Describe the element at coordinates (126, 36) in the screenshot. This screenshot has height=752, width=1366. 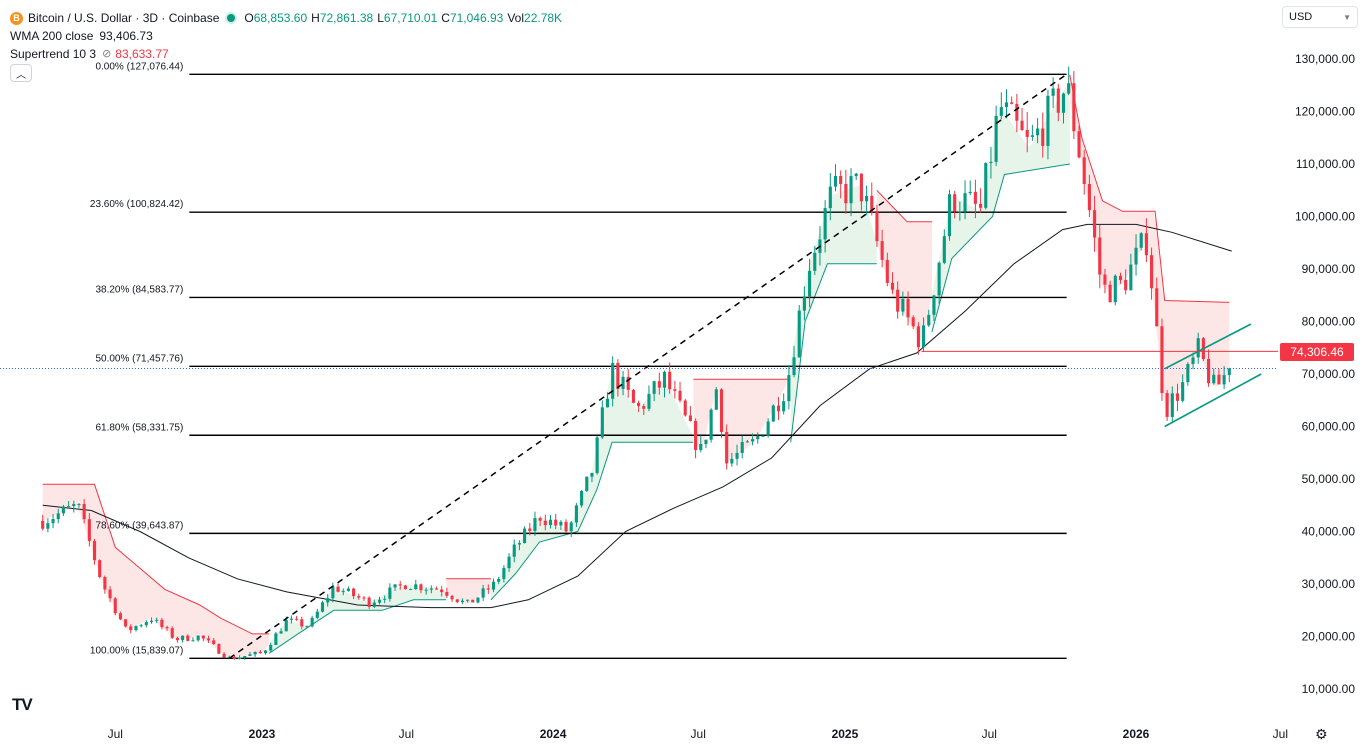
I see `wma-value: 93,406.73` at that location.